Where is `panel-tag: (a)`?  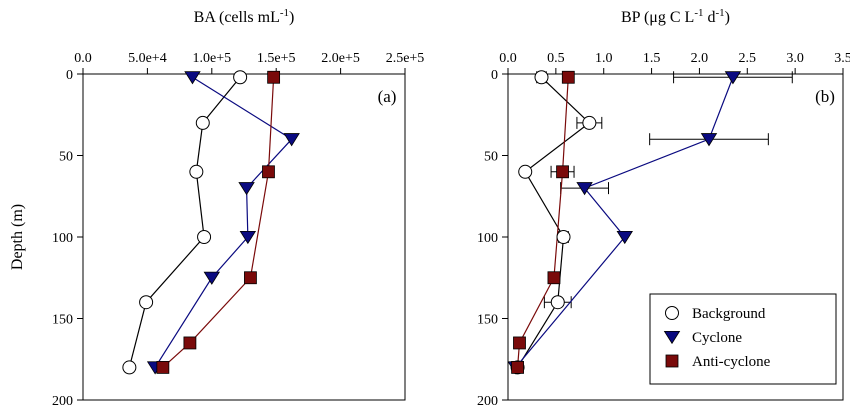
panel-tag: (a) is located at coordinates (387, 96).